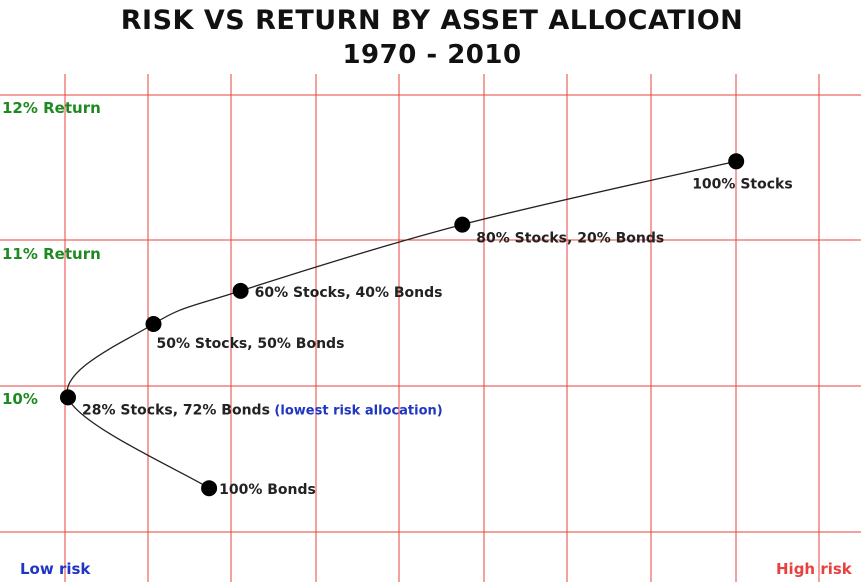 The height and width of the screenshot is (582, 861). What do you see at coordinates (814, 569) in the screenshot?
I see `high-risk-label: High risk` at bounding box center [814, 569].